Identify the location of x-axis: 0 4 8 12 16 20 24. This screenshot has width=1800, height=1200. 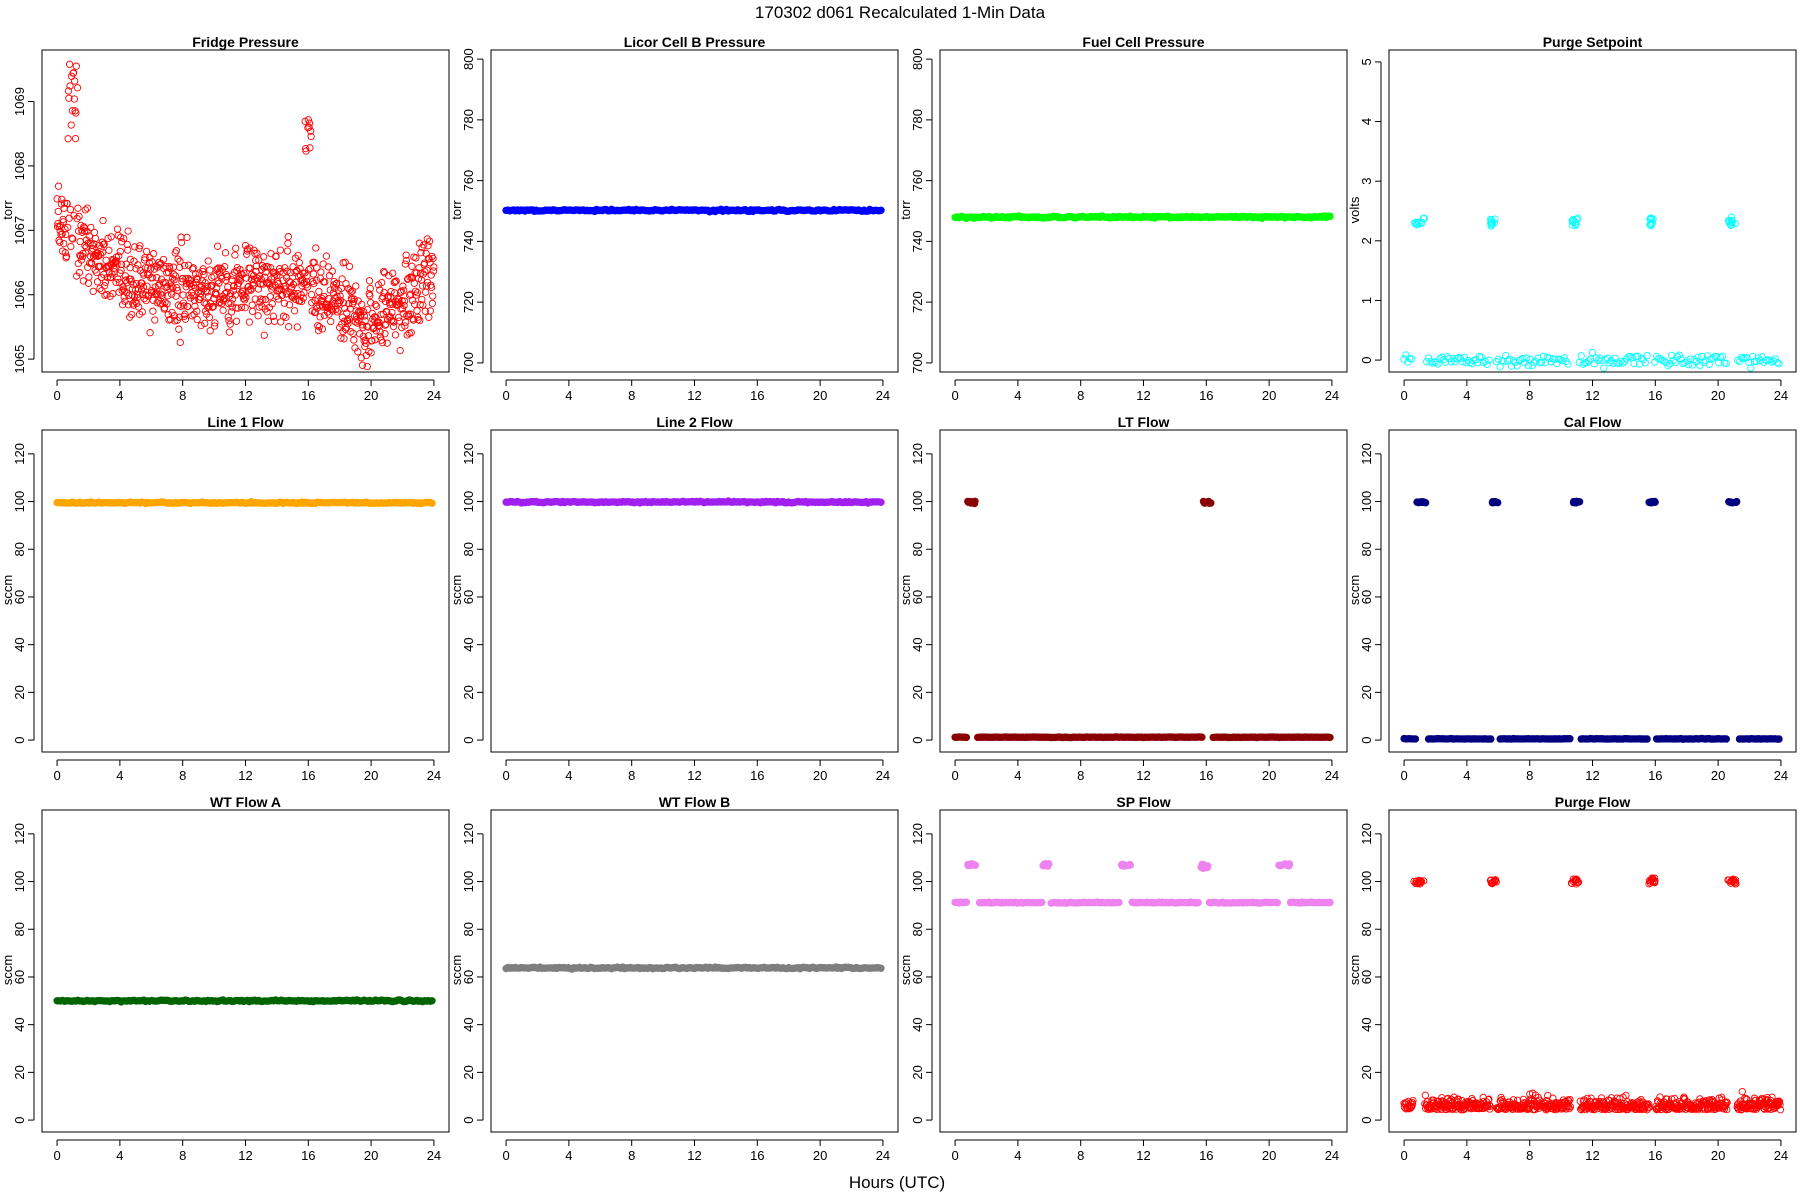
(696, 391).